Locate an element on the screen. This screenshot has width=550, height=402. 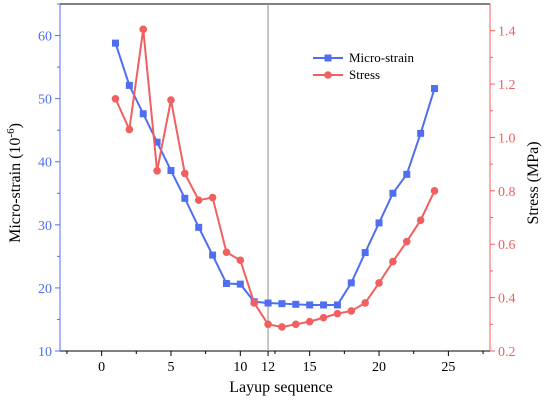
x-tick-label: 25 is located at coordinates (448, 367).